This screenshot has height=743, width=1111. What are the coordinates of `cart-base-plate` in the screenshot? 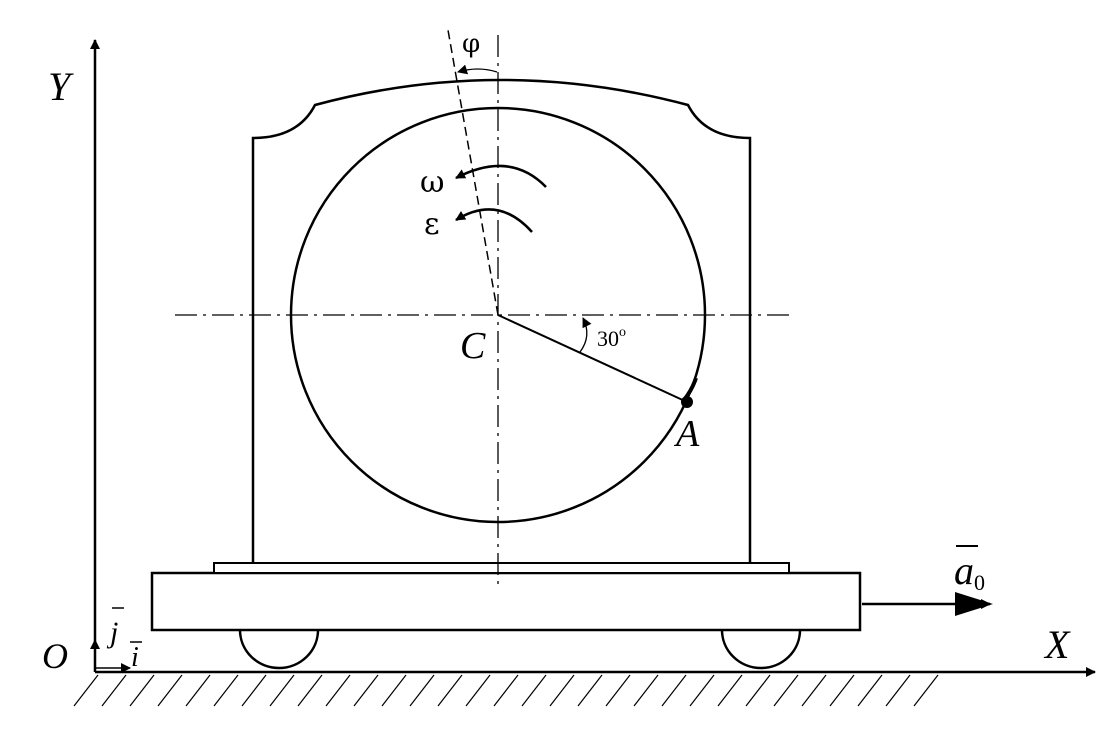 It's located at (501, 568).